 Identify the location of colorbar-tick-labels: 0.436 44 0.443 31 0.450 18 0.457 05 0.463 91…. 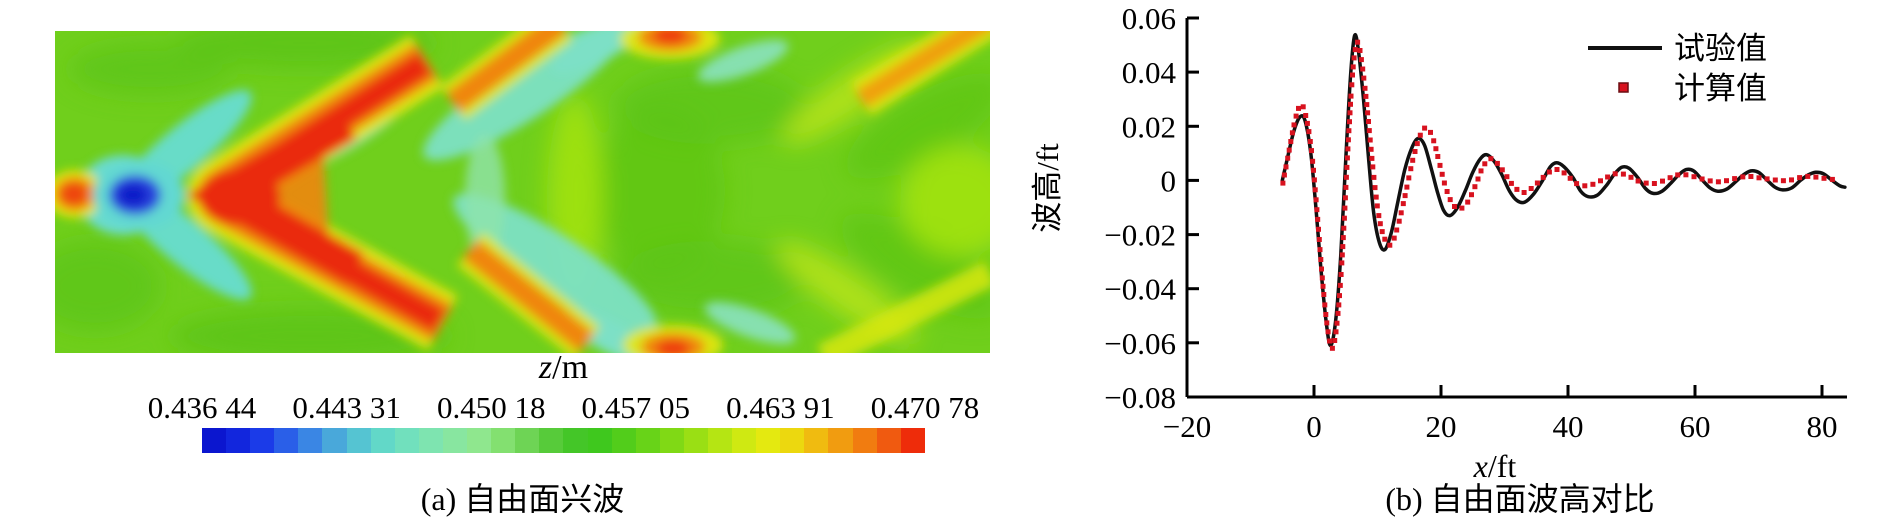
(564, 407).